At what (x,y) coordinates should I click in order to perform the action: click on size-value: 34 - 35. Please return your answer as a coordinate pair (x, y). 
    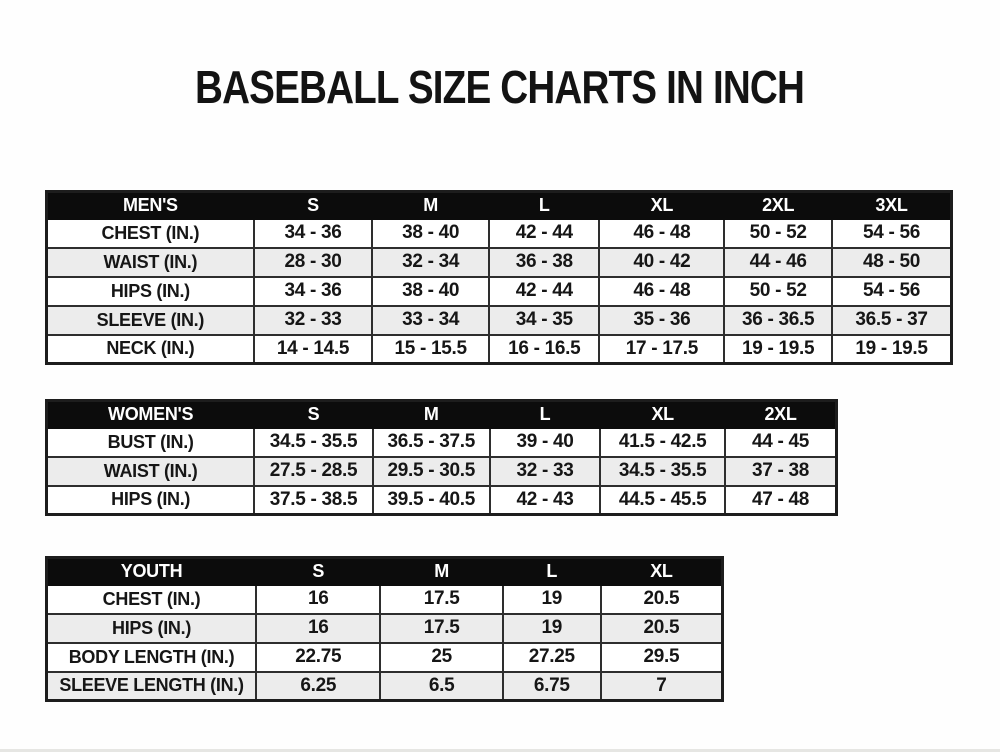
    Looking at the image, I should click on (544, 320).